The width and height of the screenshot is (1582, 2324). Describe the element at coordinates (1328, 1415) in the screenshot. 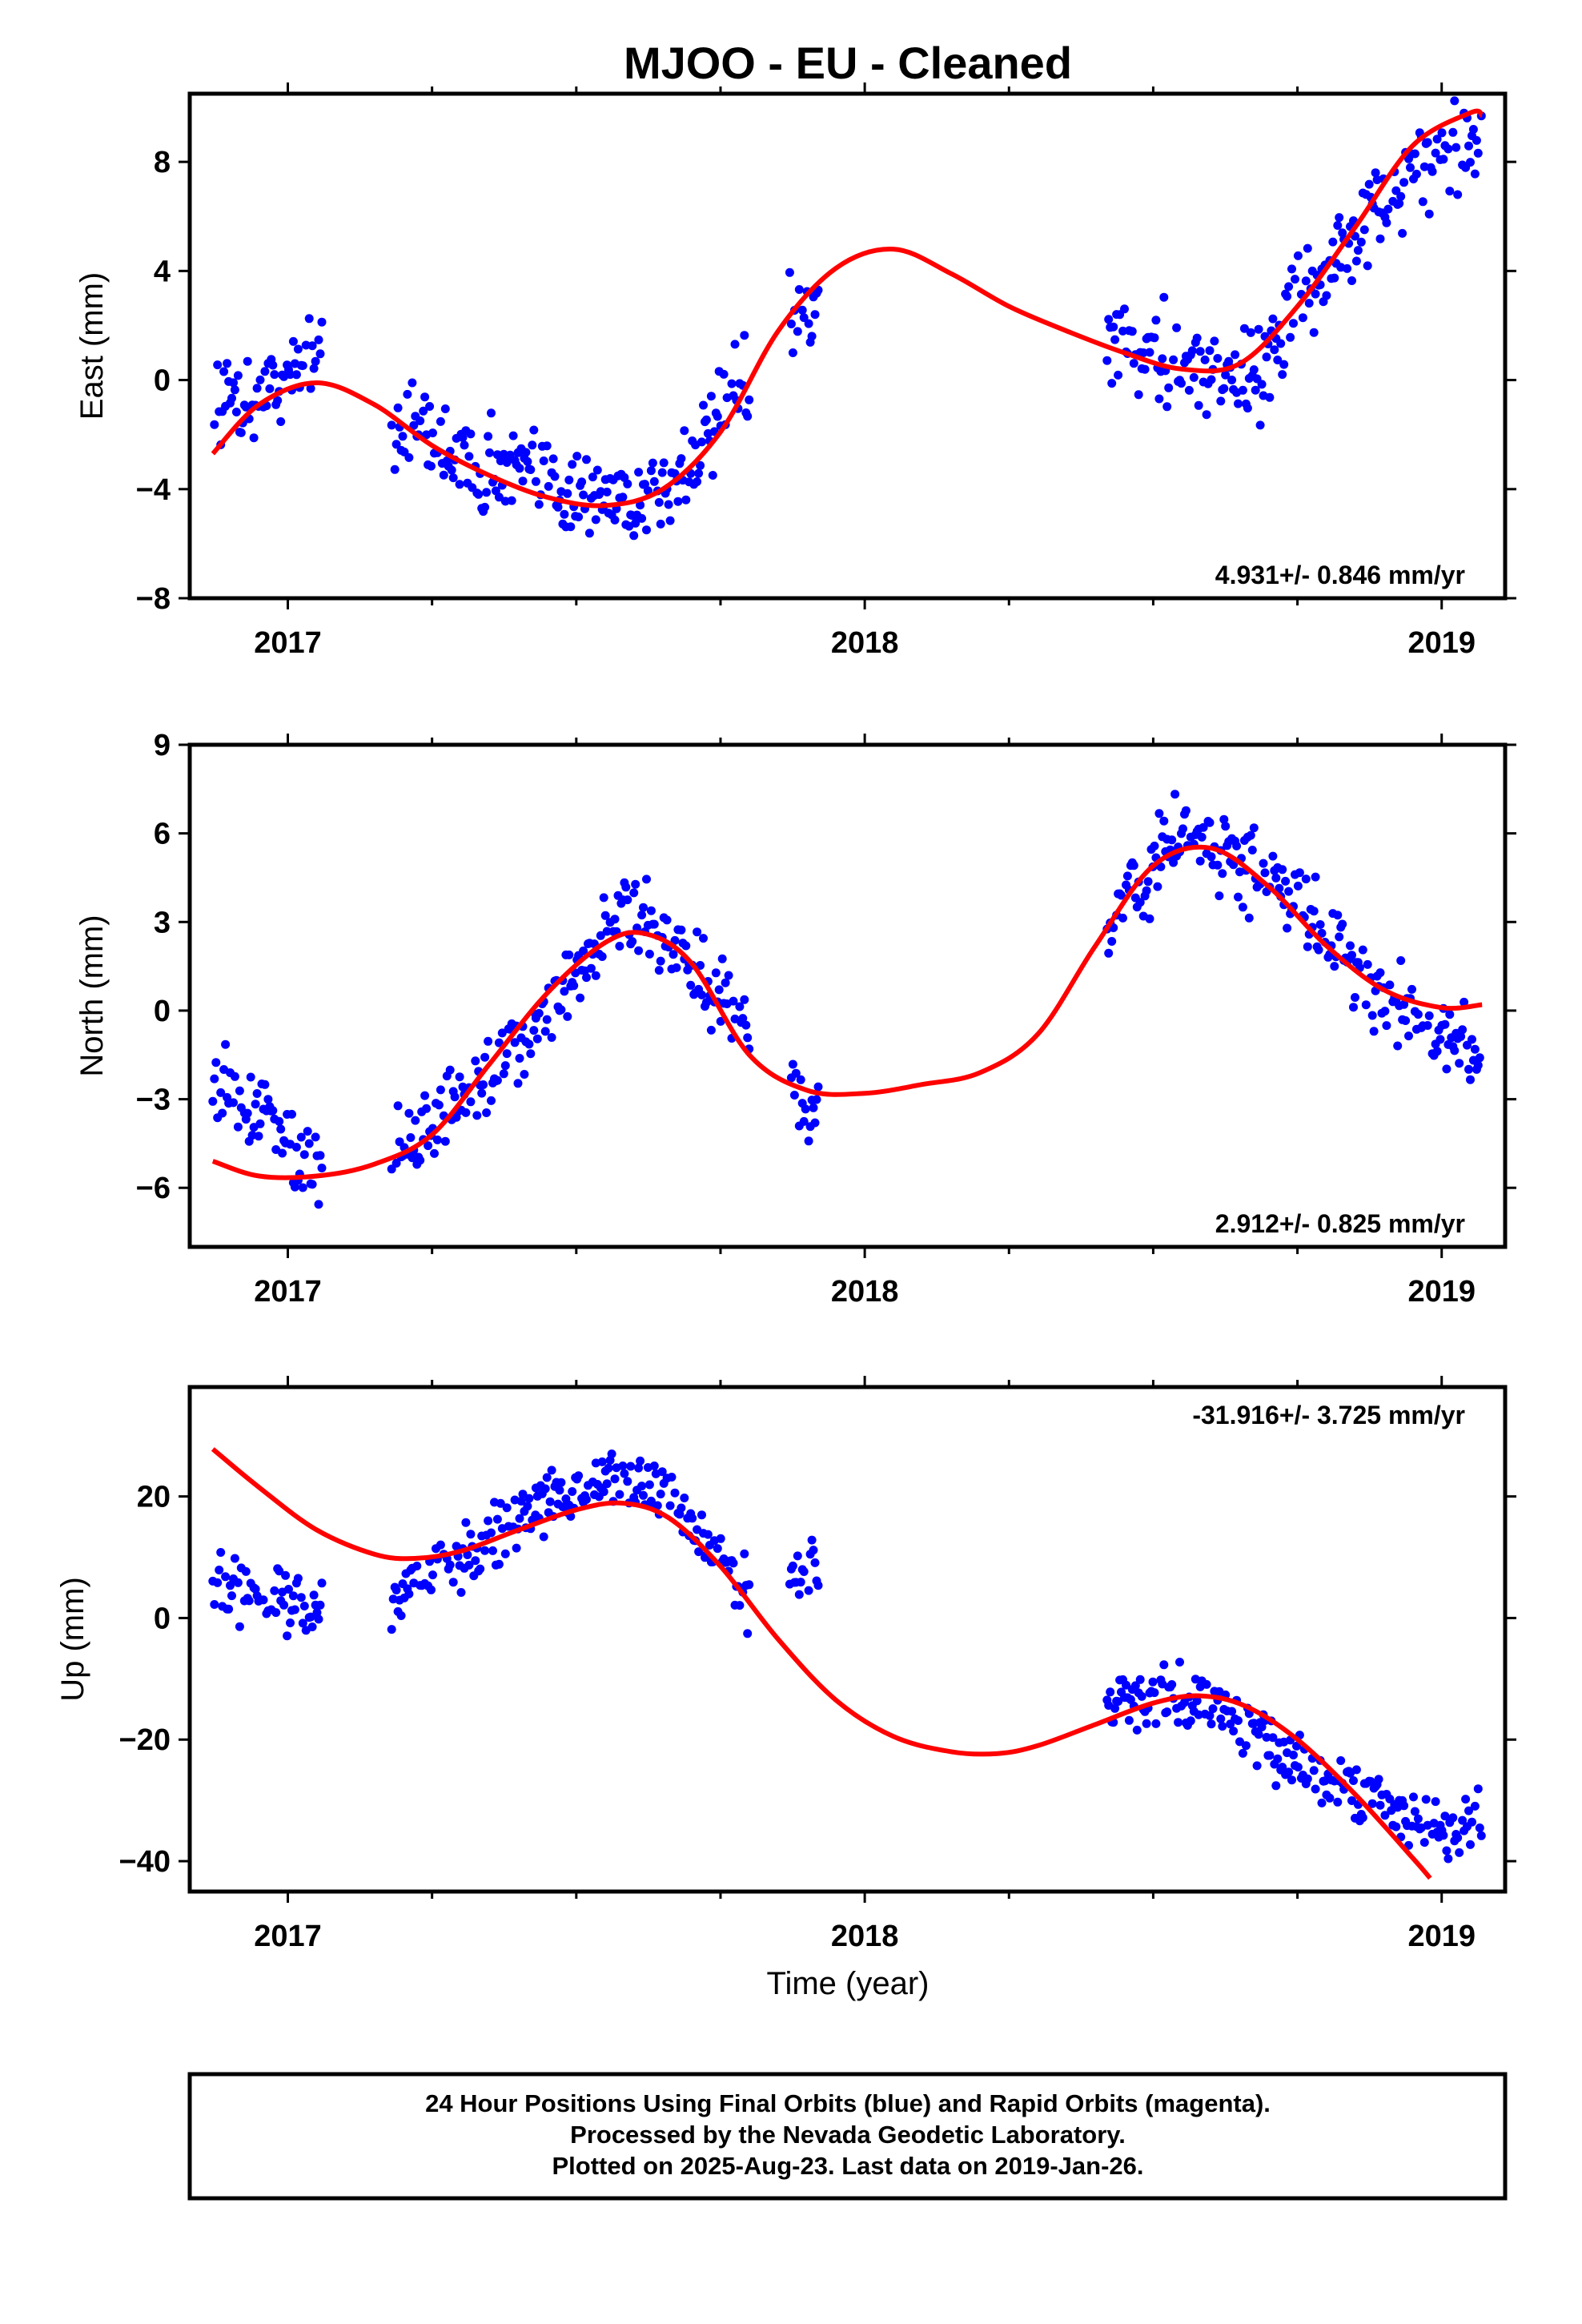

I see `up-rate-annotation: -31.916+/- 3.725 mm/yr` at that location.